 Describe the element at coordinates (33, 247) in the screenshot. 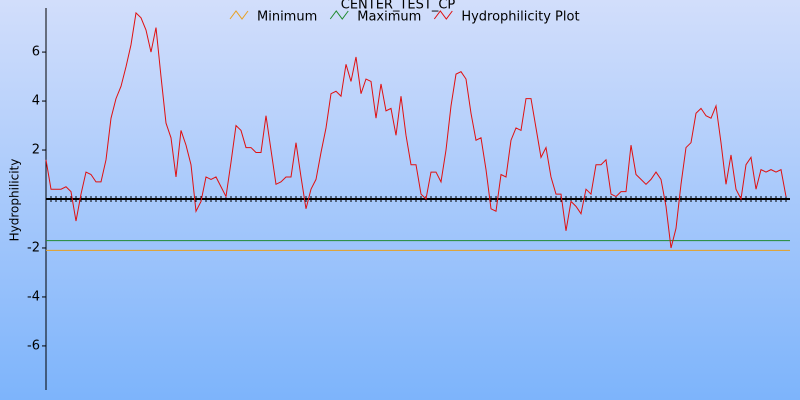

I see `y-tick-label: -2` at that location.